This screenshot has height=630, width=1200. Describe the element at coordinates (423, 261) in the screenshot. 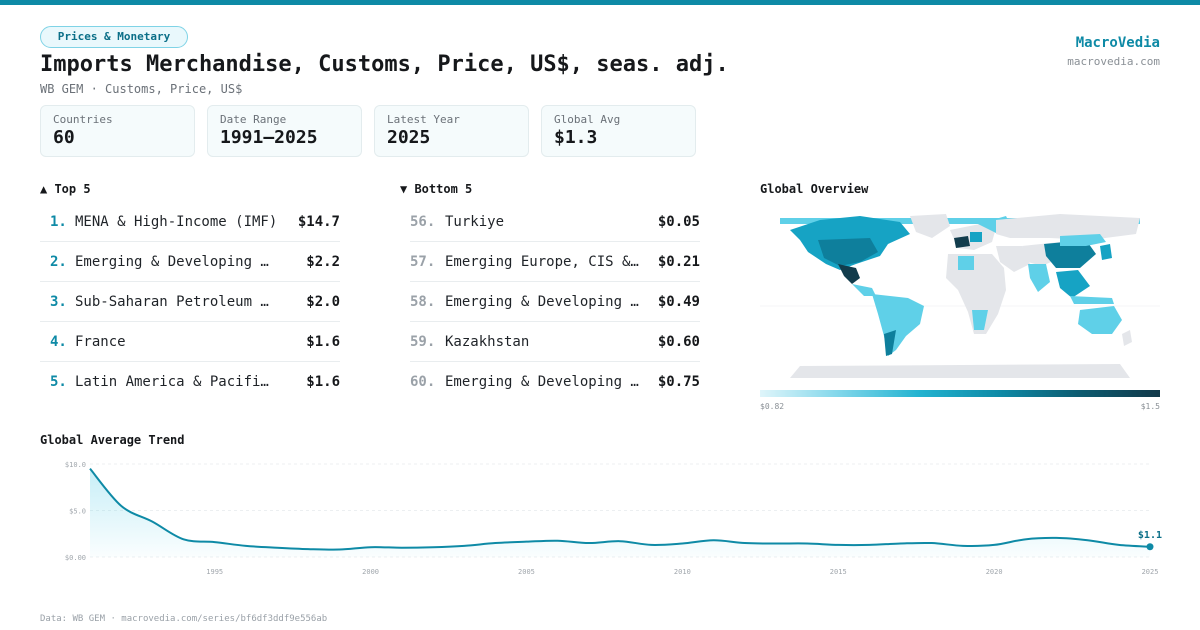

I see `rank-number: 57.` at that location.